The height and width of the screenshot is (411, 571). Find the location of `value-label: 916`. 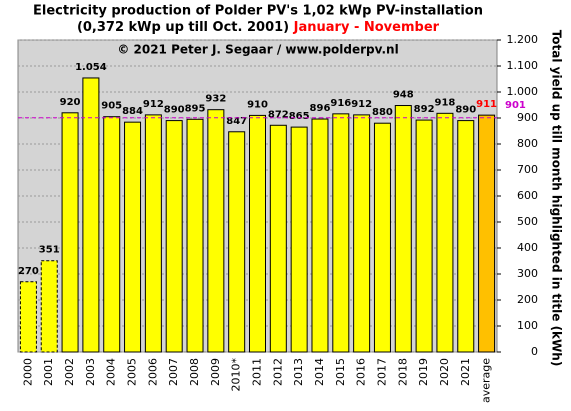

value-label: 916 is located at coordinates (340, 103).